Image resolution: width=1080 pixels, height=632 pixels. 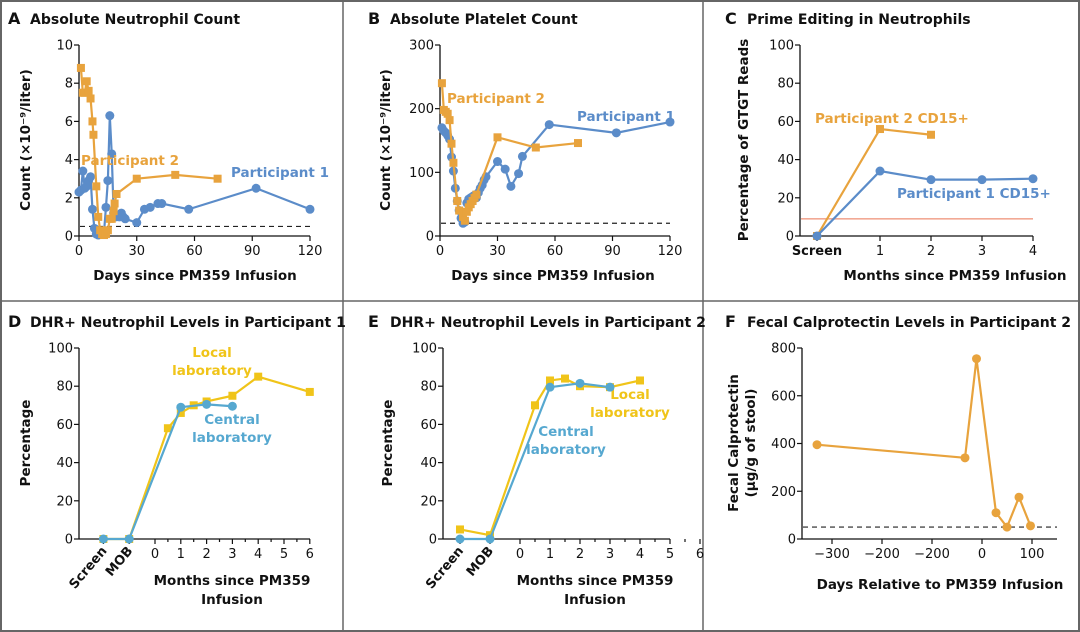 What do you see at coordinates (940, 585) in the screenshot?
I see `x-axis-label: Days Relative to PM359 Infusion` at bounding box center [940, 585].